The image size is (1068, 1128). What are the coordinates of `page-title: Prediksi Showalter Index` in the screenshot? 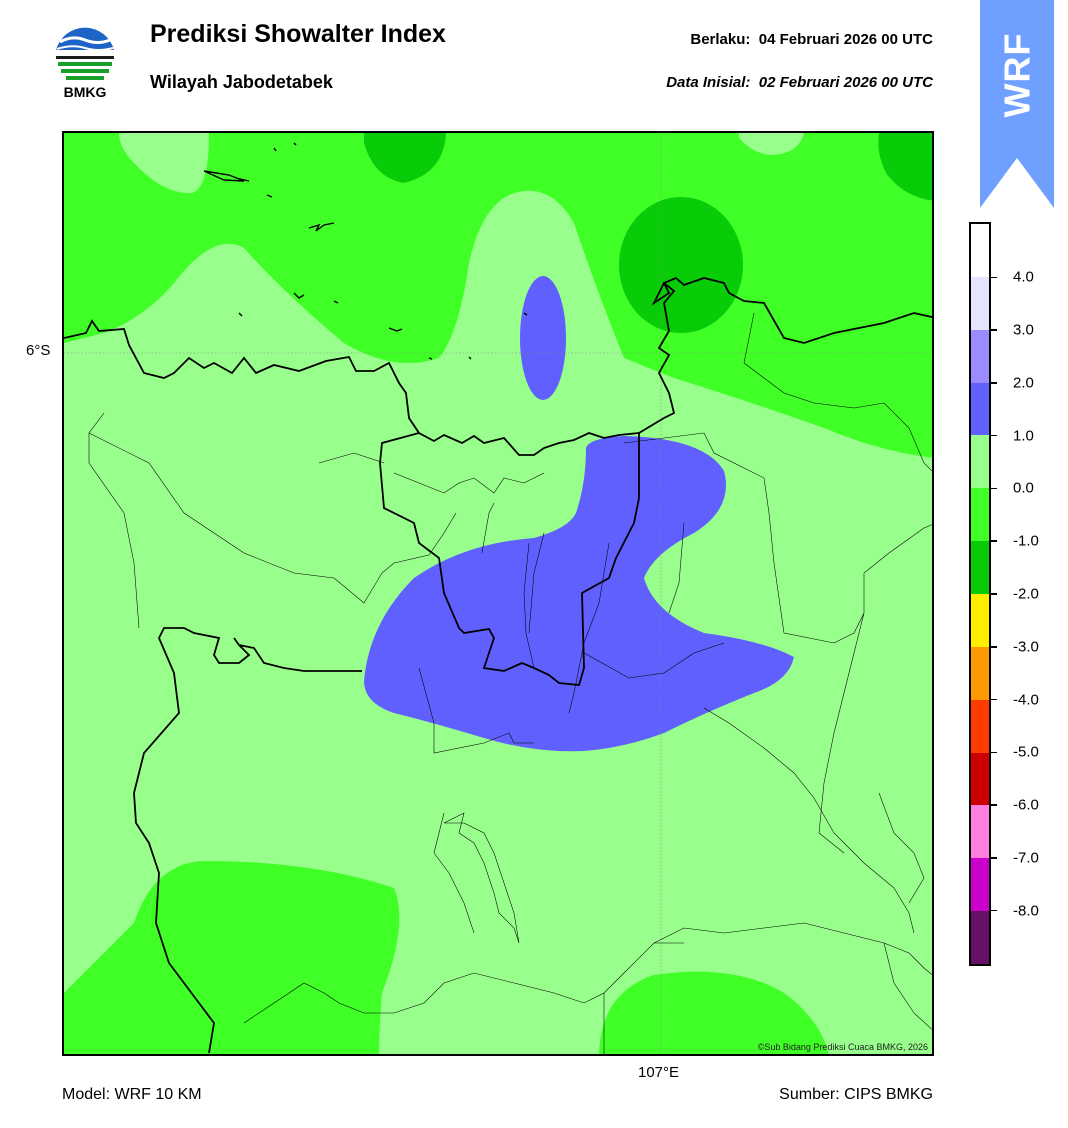 It's located at (298, 34).